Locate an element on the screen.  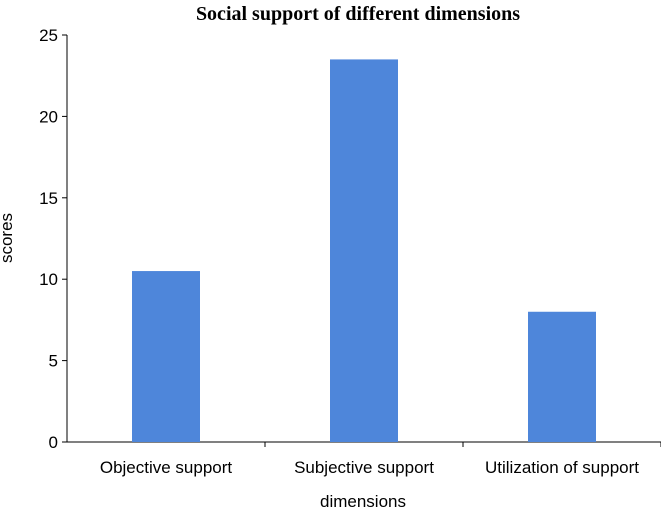
x-tick-label: Subjective support is located at coordinates (364, 467).